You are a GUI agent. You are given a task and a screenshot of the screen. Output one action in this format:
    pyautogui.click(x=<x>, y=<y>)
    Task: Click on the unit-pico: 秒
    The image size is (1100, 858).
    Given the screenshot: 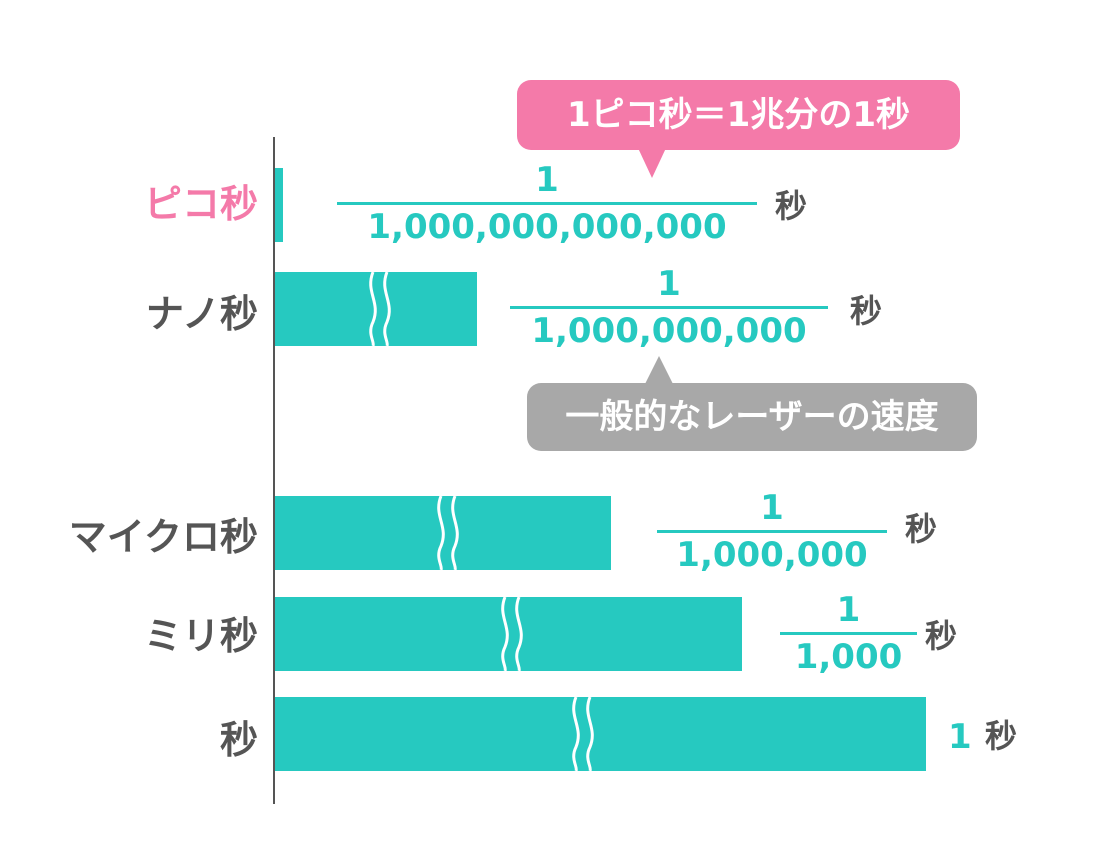 What is the action you would take?
    pyautogui.click(x=791, y=206)
    